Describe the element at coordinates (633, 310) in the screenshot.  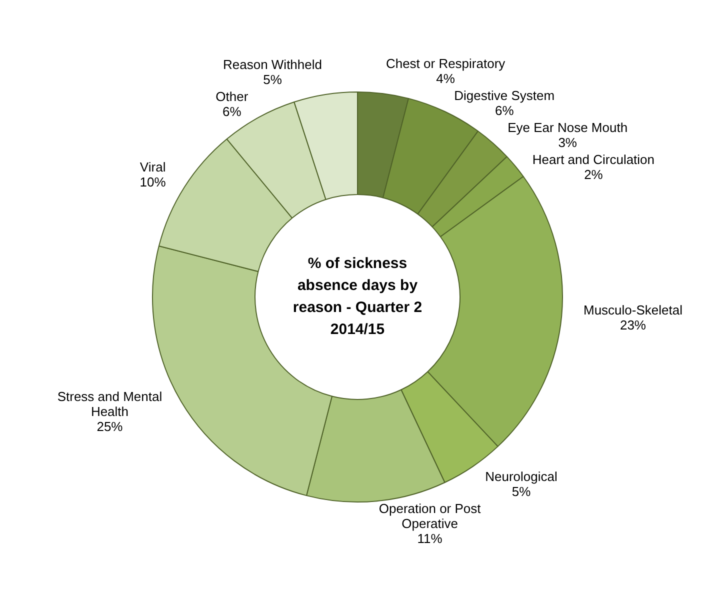
I see `slice-label: Musculo-Skeletal` at that location.